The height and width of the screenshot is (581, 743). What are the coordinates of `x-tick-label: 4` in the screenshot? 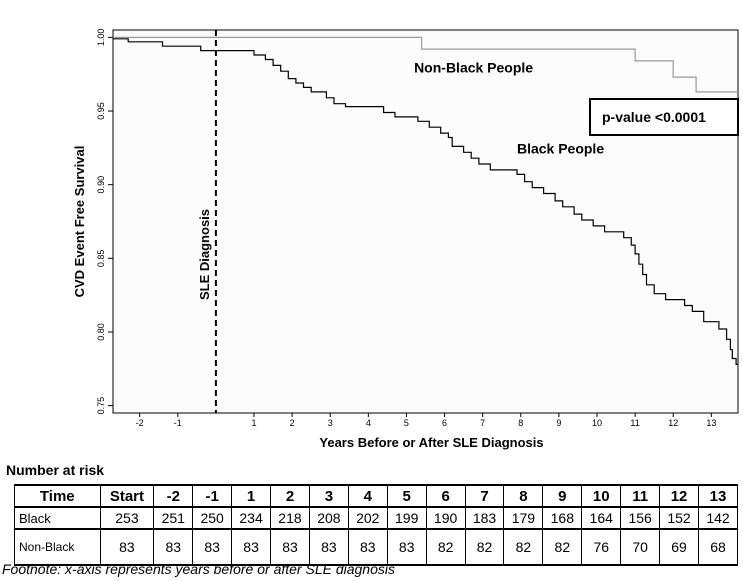 It's located at (368, 423).